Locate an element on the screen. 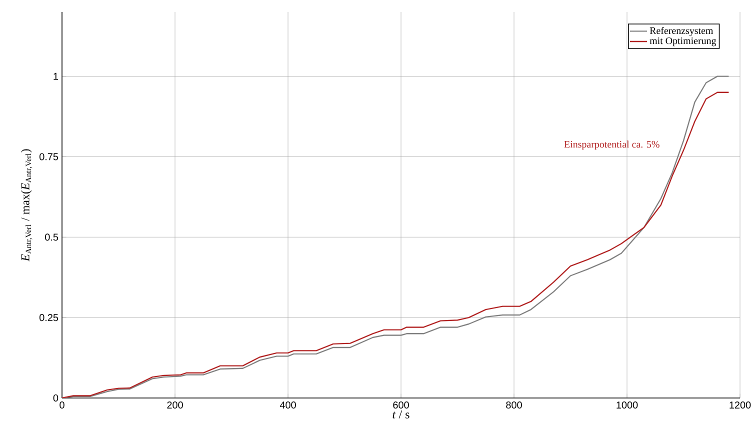 The image size is (756, 433). x-tick-label: 200 is located at coordinates (175, 405).